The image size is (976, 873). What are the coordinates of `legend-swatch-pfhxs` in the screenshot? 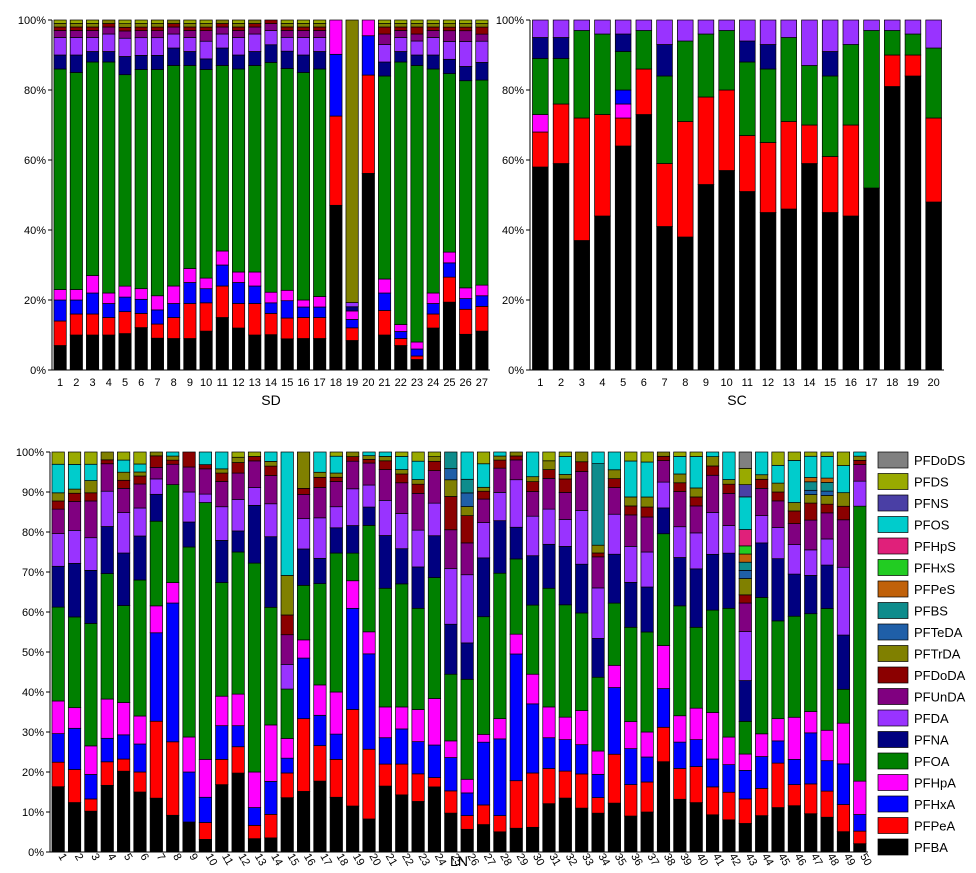 It's located at (893, 567).